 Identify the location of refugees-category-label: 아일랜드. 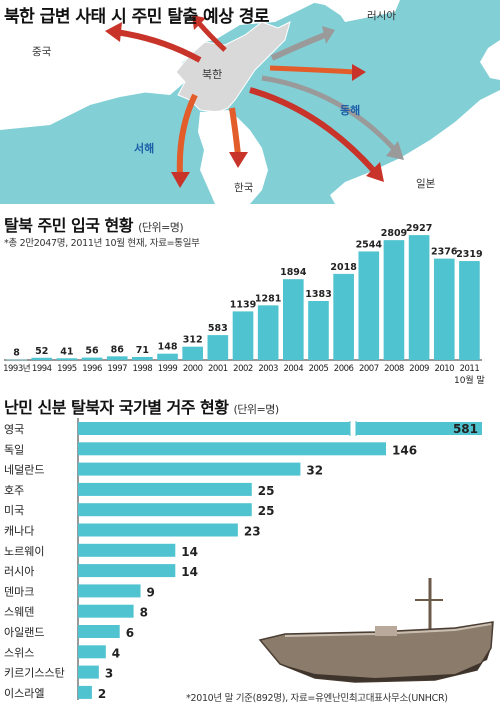
(24, 632).